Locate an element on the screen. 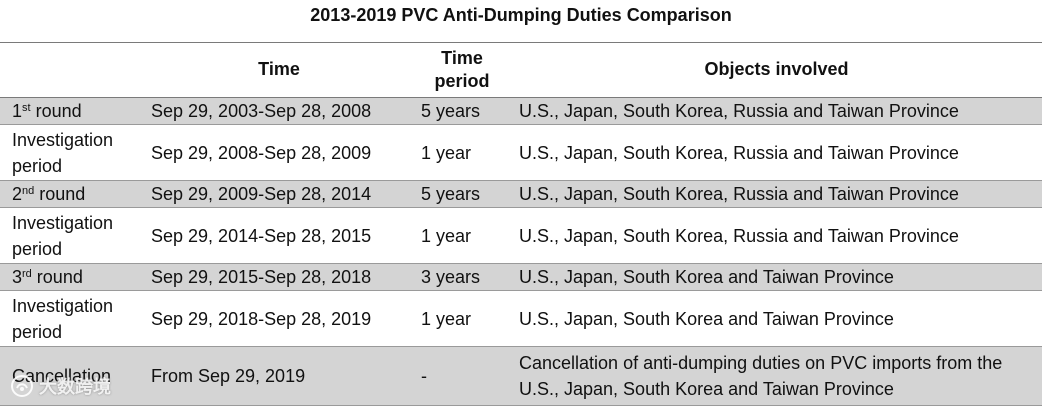  round-number: 1 is located at coordinates (17, 111).